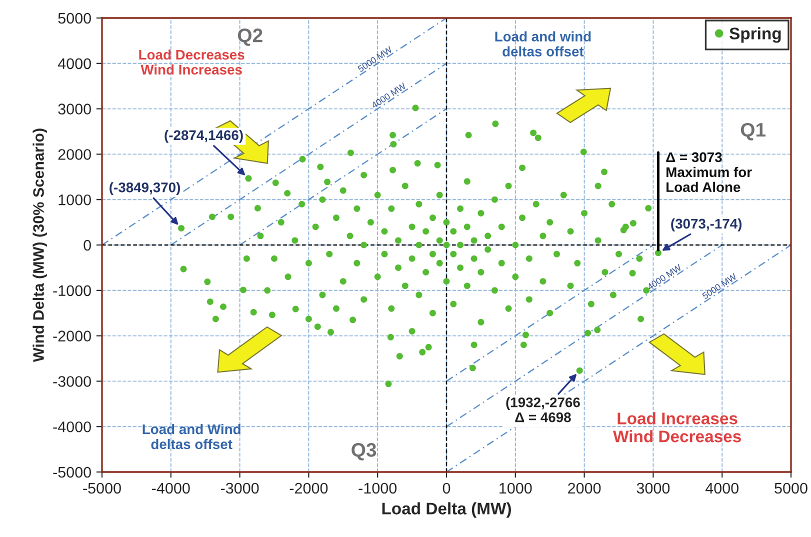 This screenshot has height=537, width=811. I want to click on y-tick-label: 2000, so click(74, 154).